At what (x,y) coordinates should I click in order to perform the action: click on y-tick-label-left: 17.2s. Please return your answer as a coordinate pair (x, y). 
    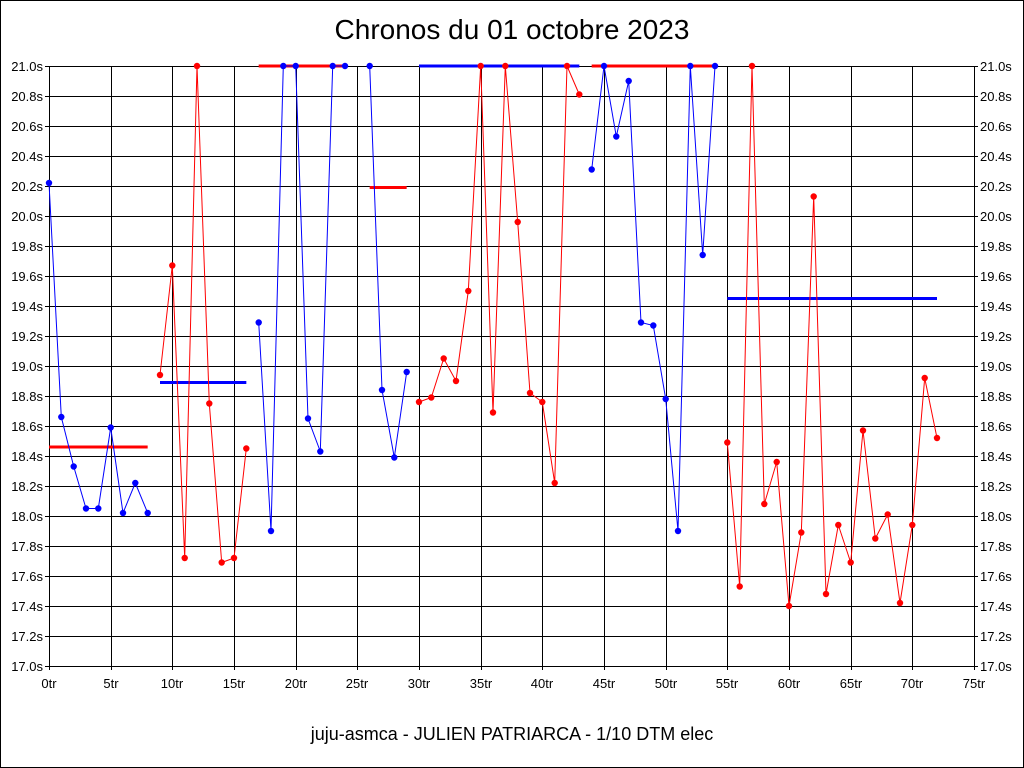
    Looking at the image, I should click on (27, 636).